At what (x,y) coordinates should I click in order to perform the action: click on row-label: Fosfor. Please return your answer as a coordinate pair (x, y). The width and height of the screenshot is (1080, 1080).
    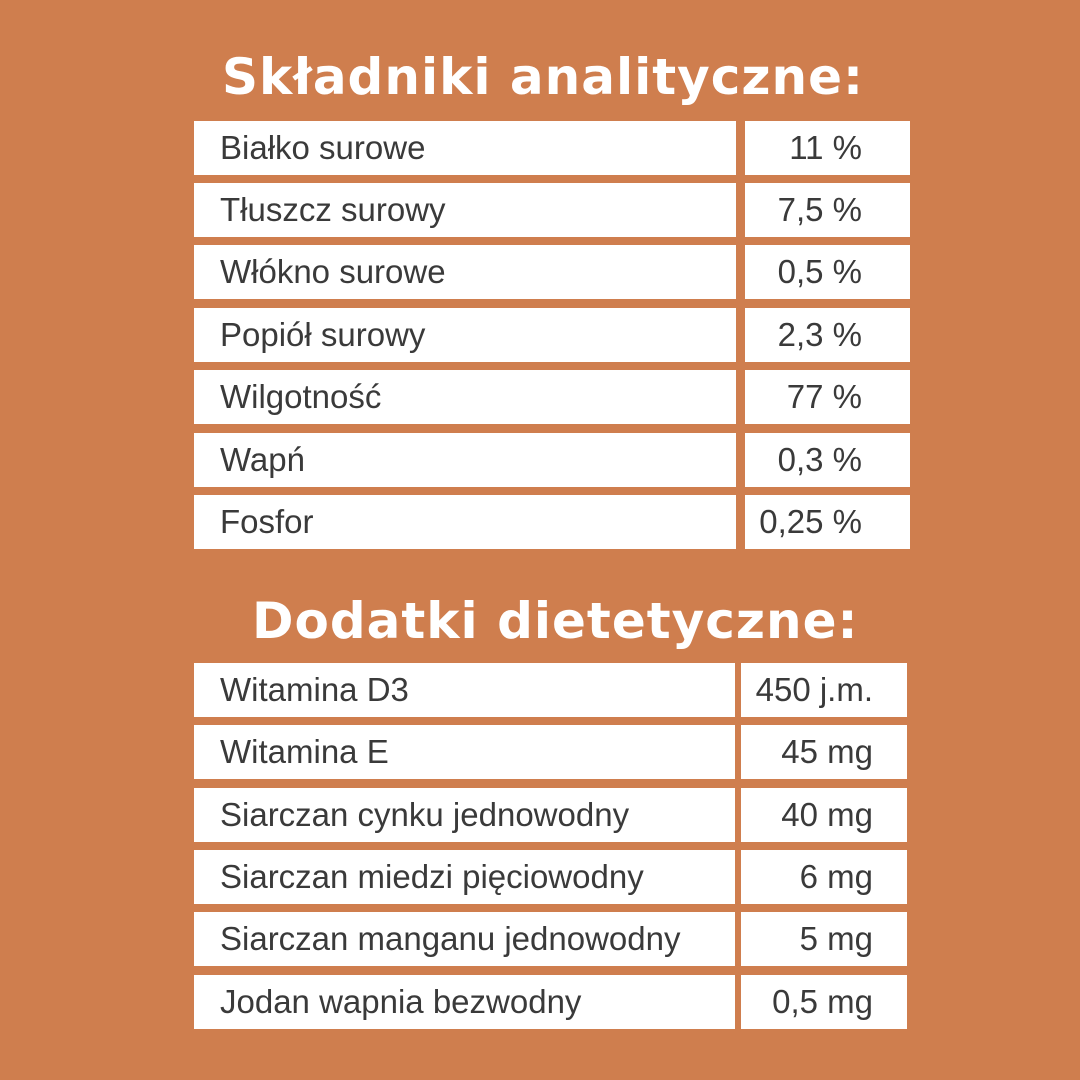
    Looking at the image, I should click on (465, 522).